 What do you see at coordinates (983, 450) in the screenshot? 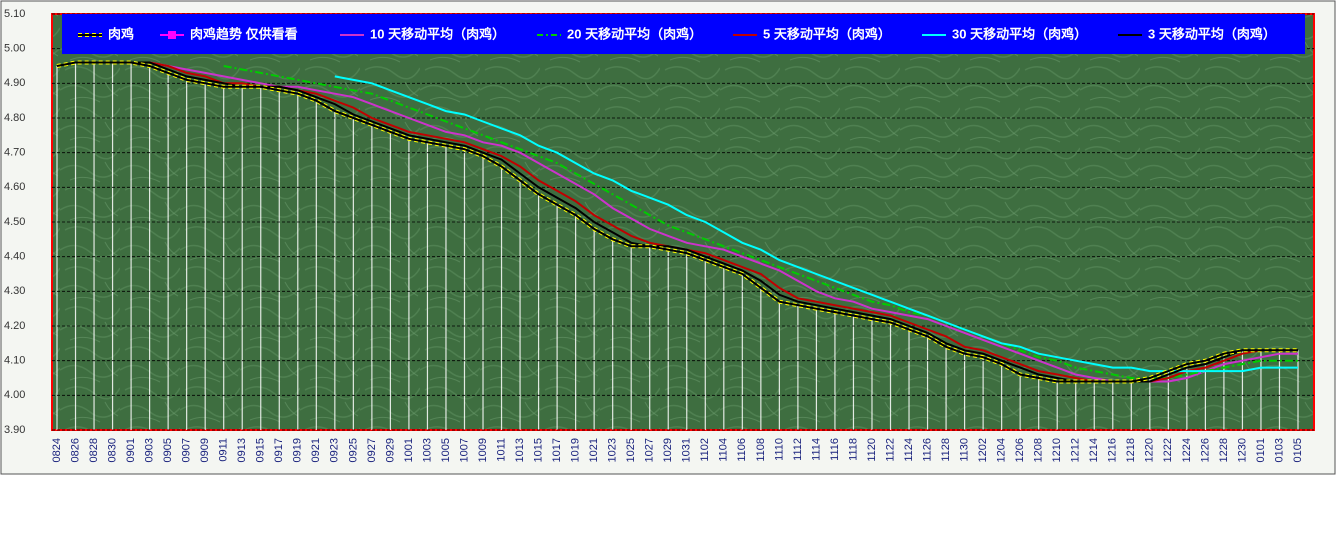
I see `x-tick-label: 1202` at bounding box center [983, 450].